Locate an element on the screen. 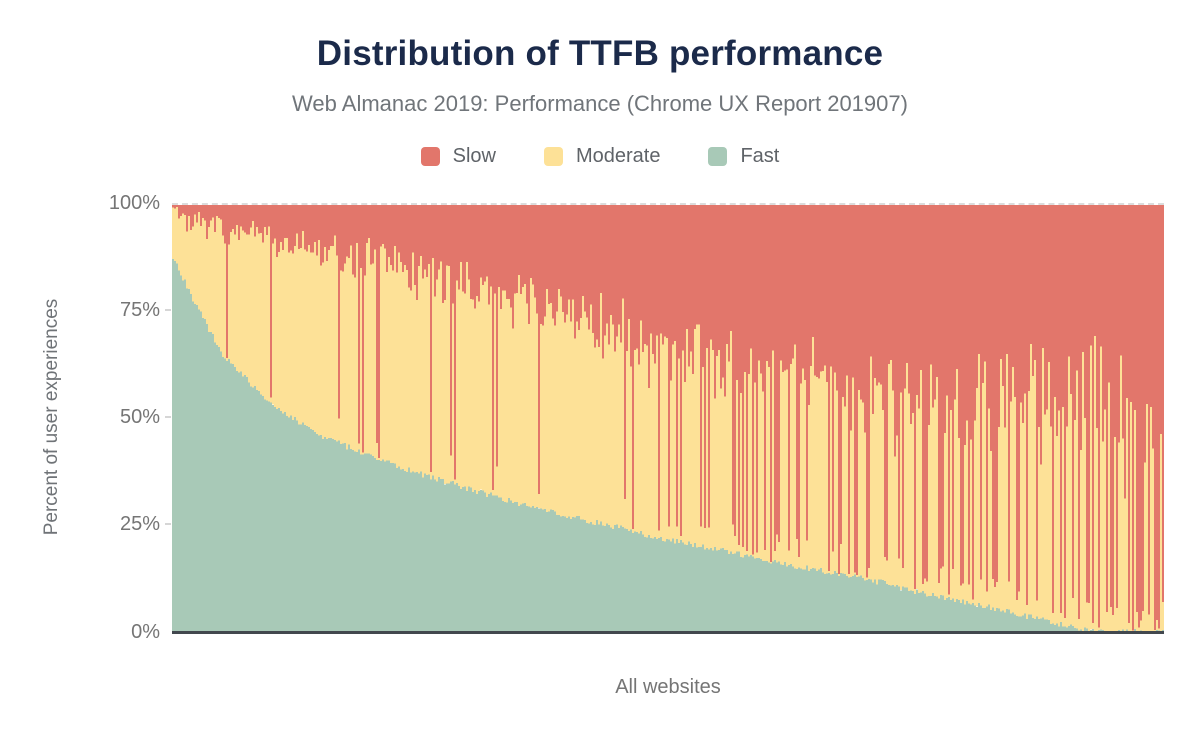 This screenshot has height=742, width=1200. y-tick-25: 25% is located at coordinates (139, 524).